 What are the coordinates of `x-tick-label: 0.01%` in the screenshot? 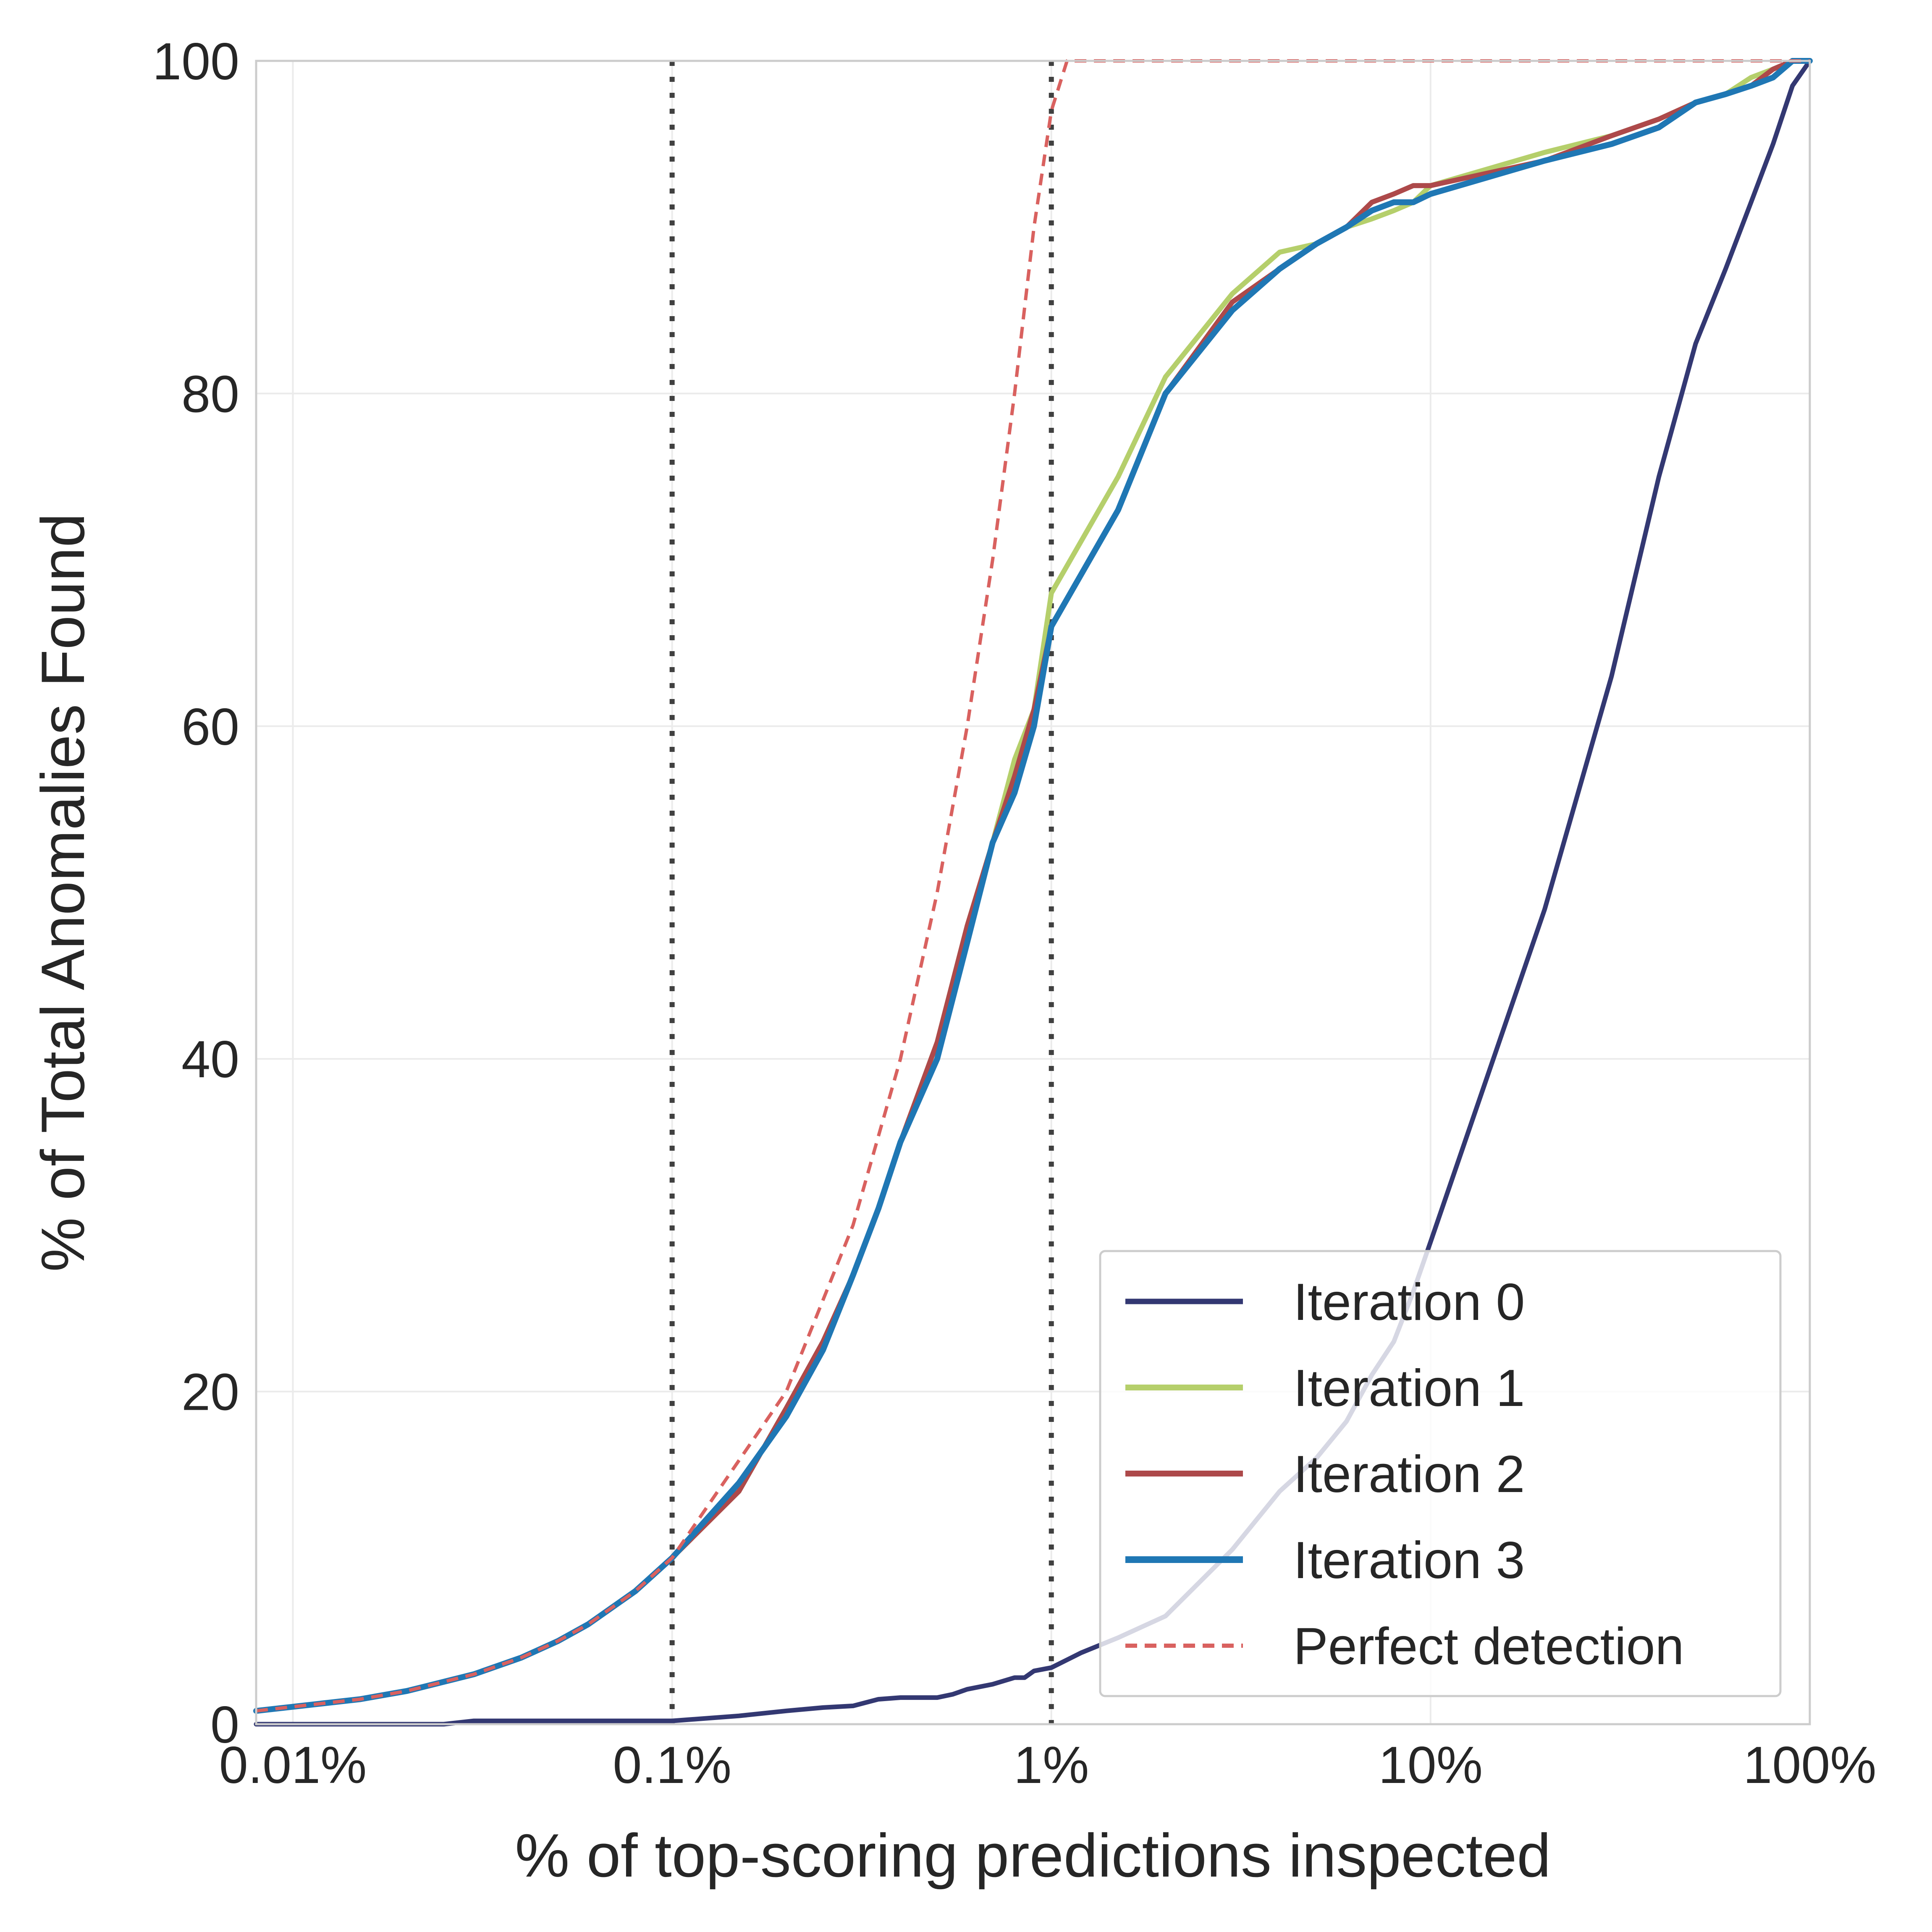 It's located at (293, 1765).